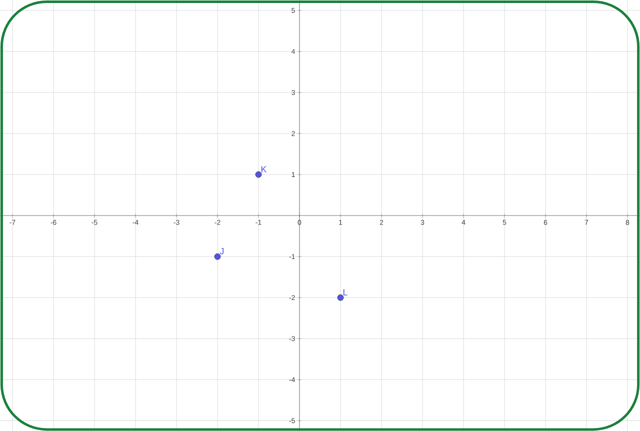  Describe the element at coordinates (264, 169) in the screenshot. I see `annotation: K` at that location.